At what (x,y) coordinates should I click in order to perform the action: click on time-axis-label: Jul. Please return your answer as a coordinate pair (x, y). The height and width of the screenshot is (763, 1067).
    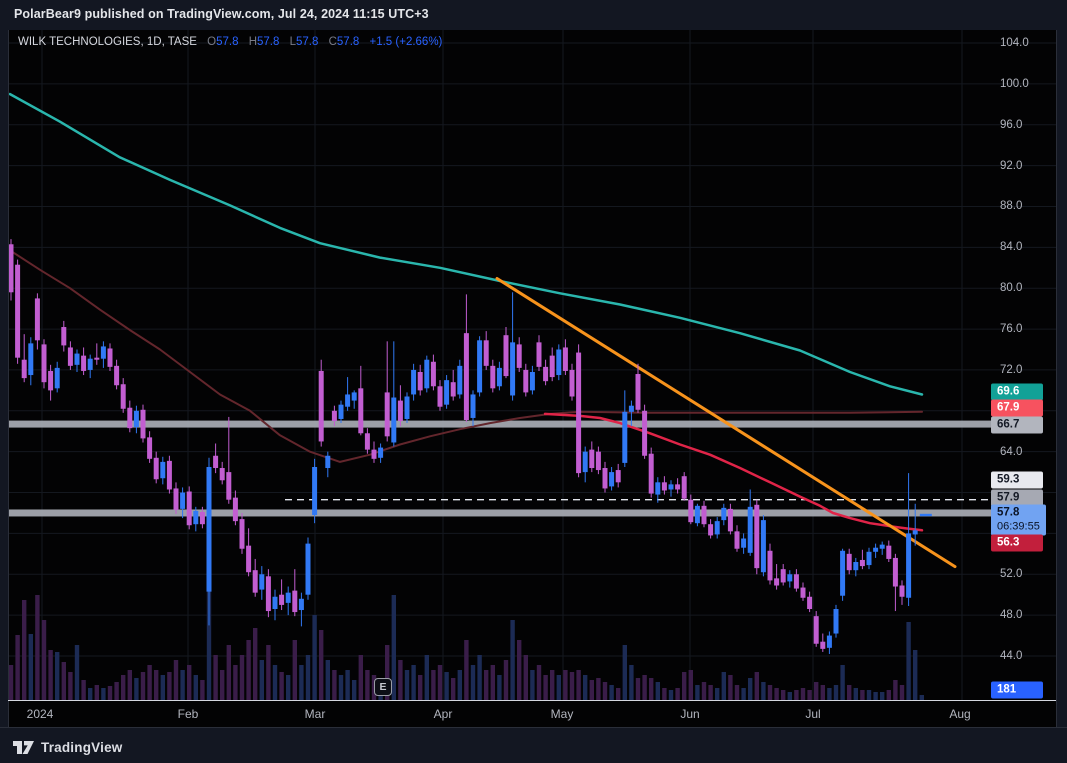
    Looking at the image, I should click on (813, 714).